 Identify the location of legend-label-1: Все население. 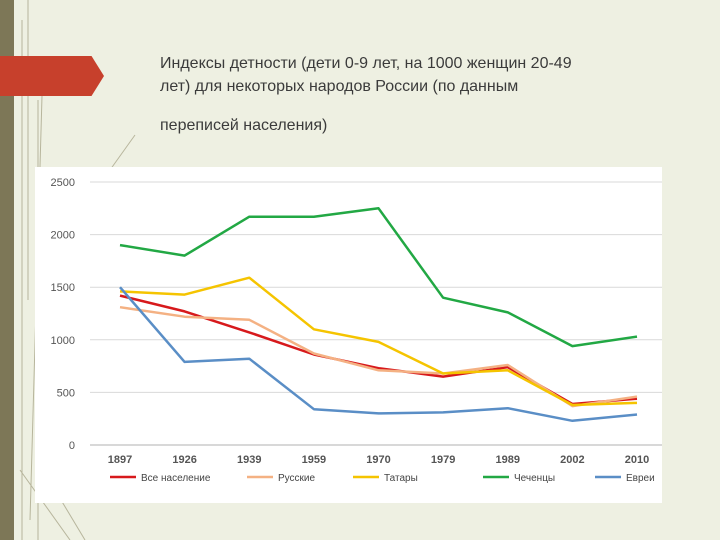
(176, 478).